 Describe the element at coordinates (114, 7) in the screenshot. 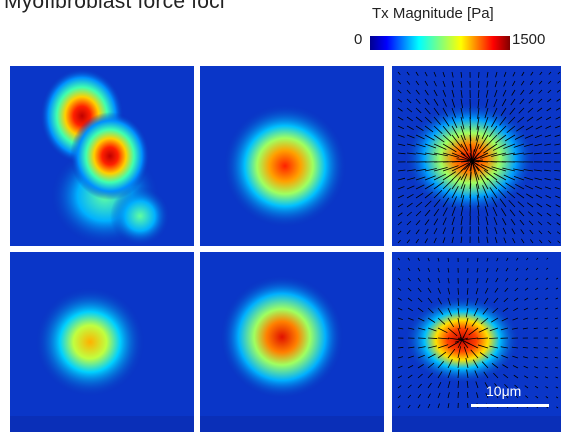

I see `figure-title: Myofibroblast force foci` at that location.